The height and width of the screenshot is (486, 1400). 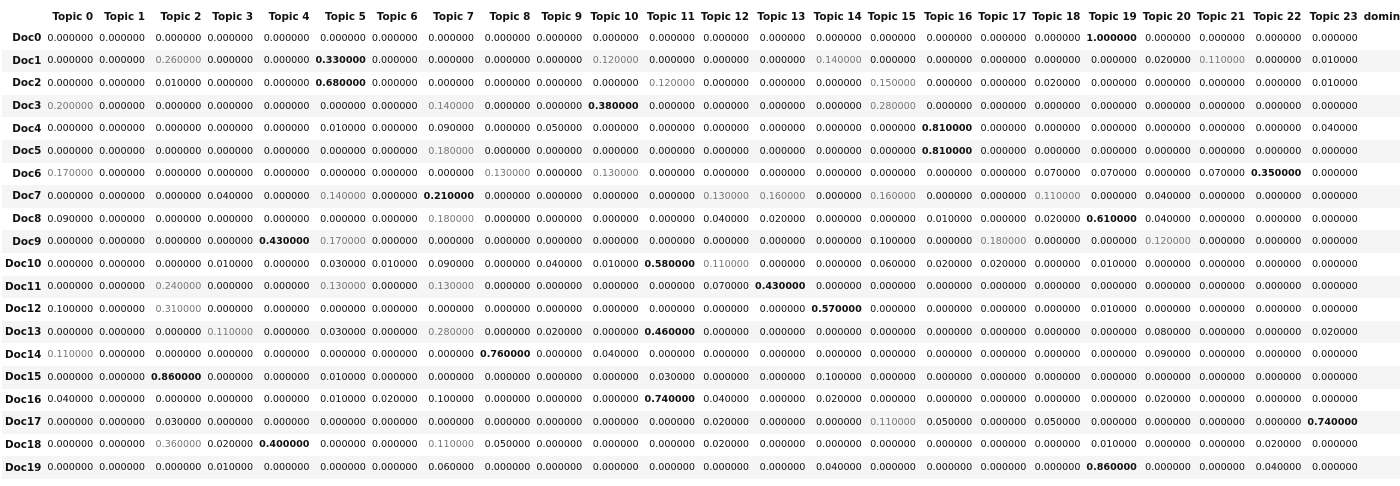 What do you see at coordinates (176, 377) in the screenshot?
I see `value-cell: 0.860000` at bounding box center [176, 377].